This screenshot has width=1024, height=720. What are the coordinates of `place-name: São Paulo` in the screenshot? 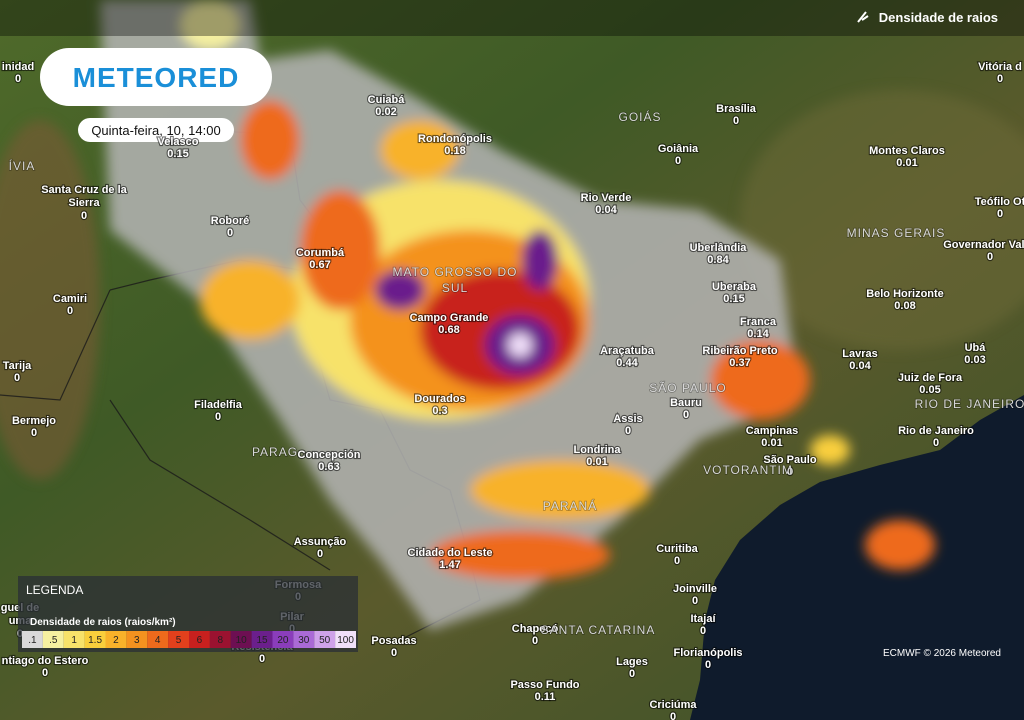 It's located at (789, 460).